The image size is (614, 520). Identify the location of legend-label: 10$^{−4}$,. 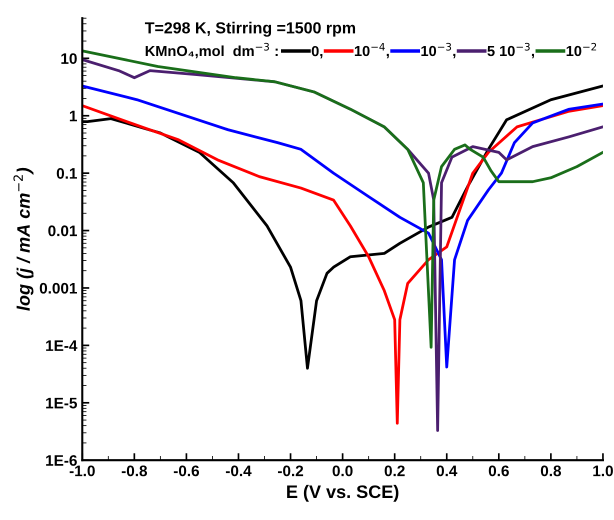
(371, 50).